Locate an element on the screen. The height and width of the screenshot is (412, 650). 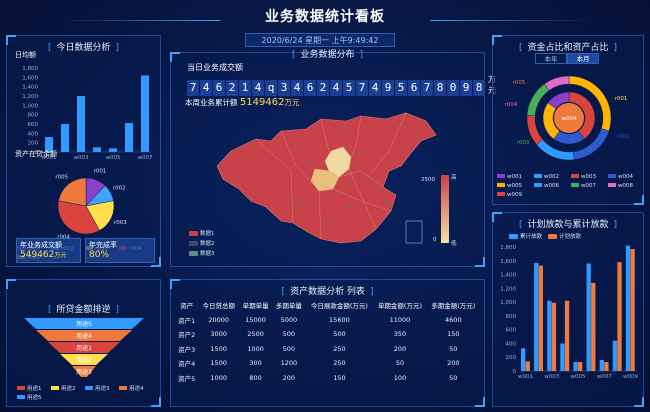
table-cell: 资产3 is located at coordinates (187, 349).